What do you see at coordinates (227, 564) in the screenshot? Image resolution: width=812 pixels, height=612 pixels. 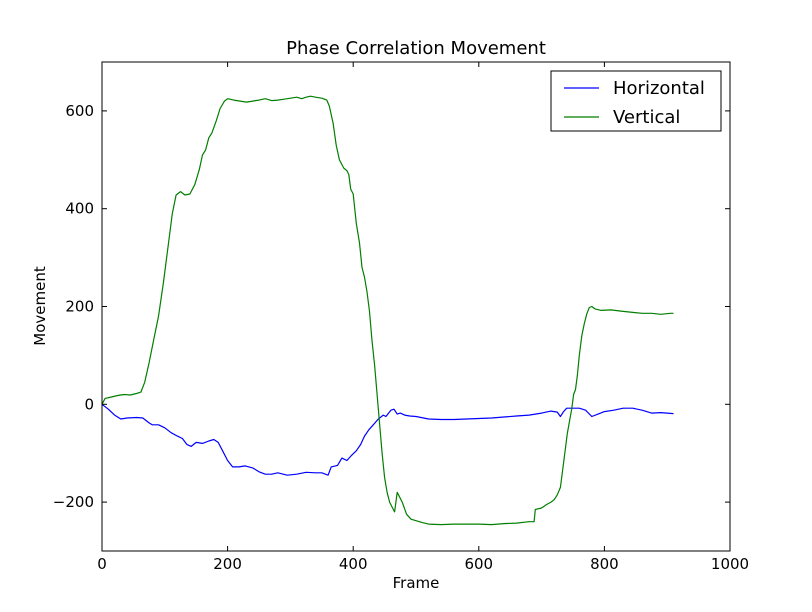 I see `x-tick-label: 200` at bounding box center [227, 564].